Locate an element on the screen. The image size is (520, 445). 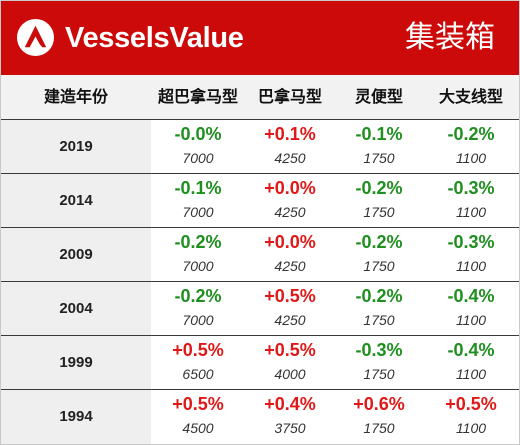
table-row: 1999 +0.5% 6500 +0.5% 4000 -0.3% 1750 -0.4% 1100 is located at coordinates (260, 362).